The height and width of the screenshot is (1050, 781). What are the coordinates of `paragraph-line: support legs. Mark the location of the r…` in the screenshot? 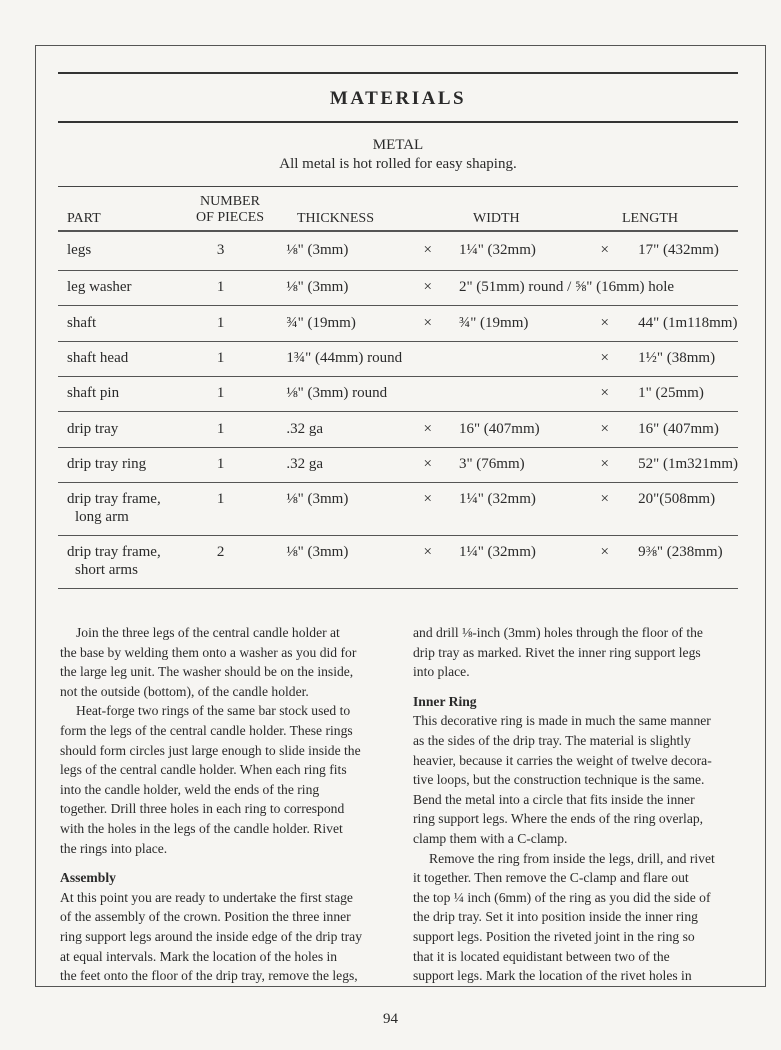 It's located at (552, 976).